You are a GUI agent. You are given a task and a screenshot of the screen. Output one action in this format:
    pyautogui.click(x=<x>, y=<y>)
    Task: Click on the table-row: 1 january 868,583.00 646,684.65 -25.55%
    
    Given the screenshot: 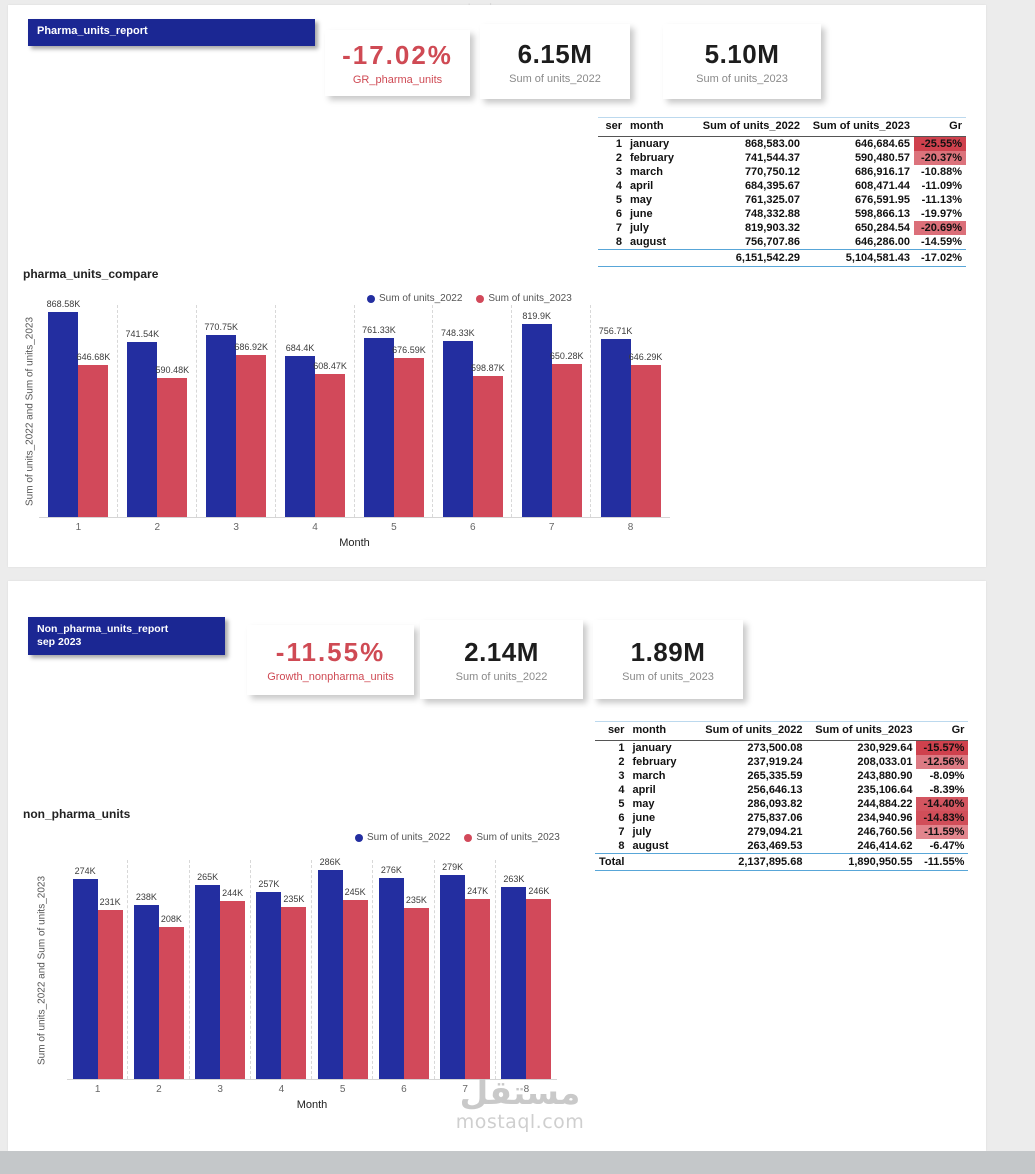 What is the action you would take?
    pyautogui.click(x=782, y=143)
    